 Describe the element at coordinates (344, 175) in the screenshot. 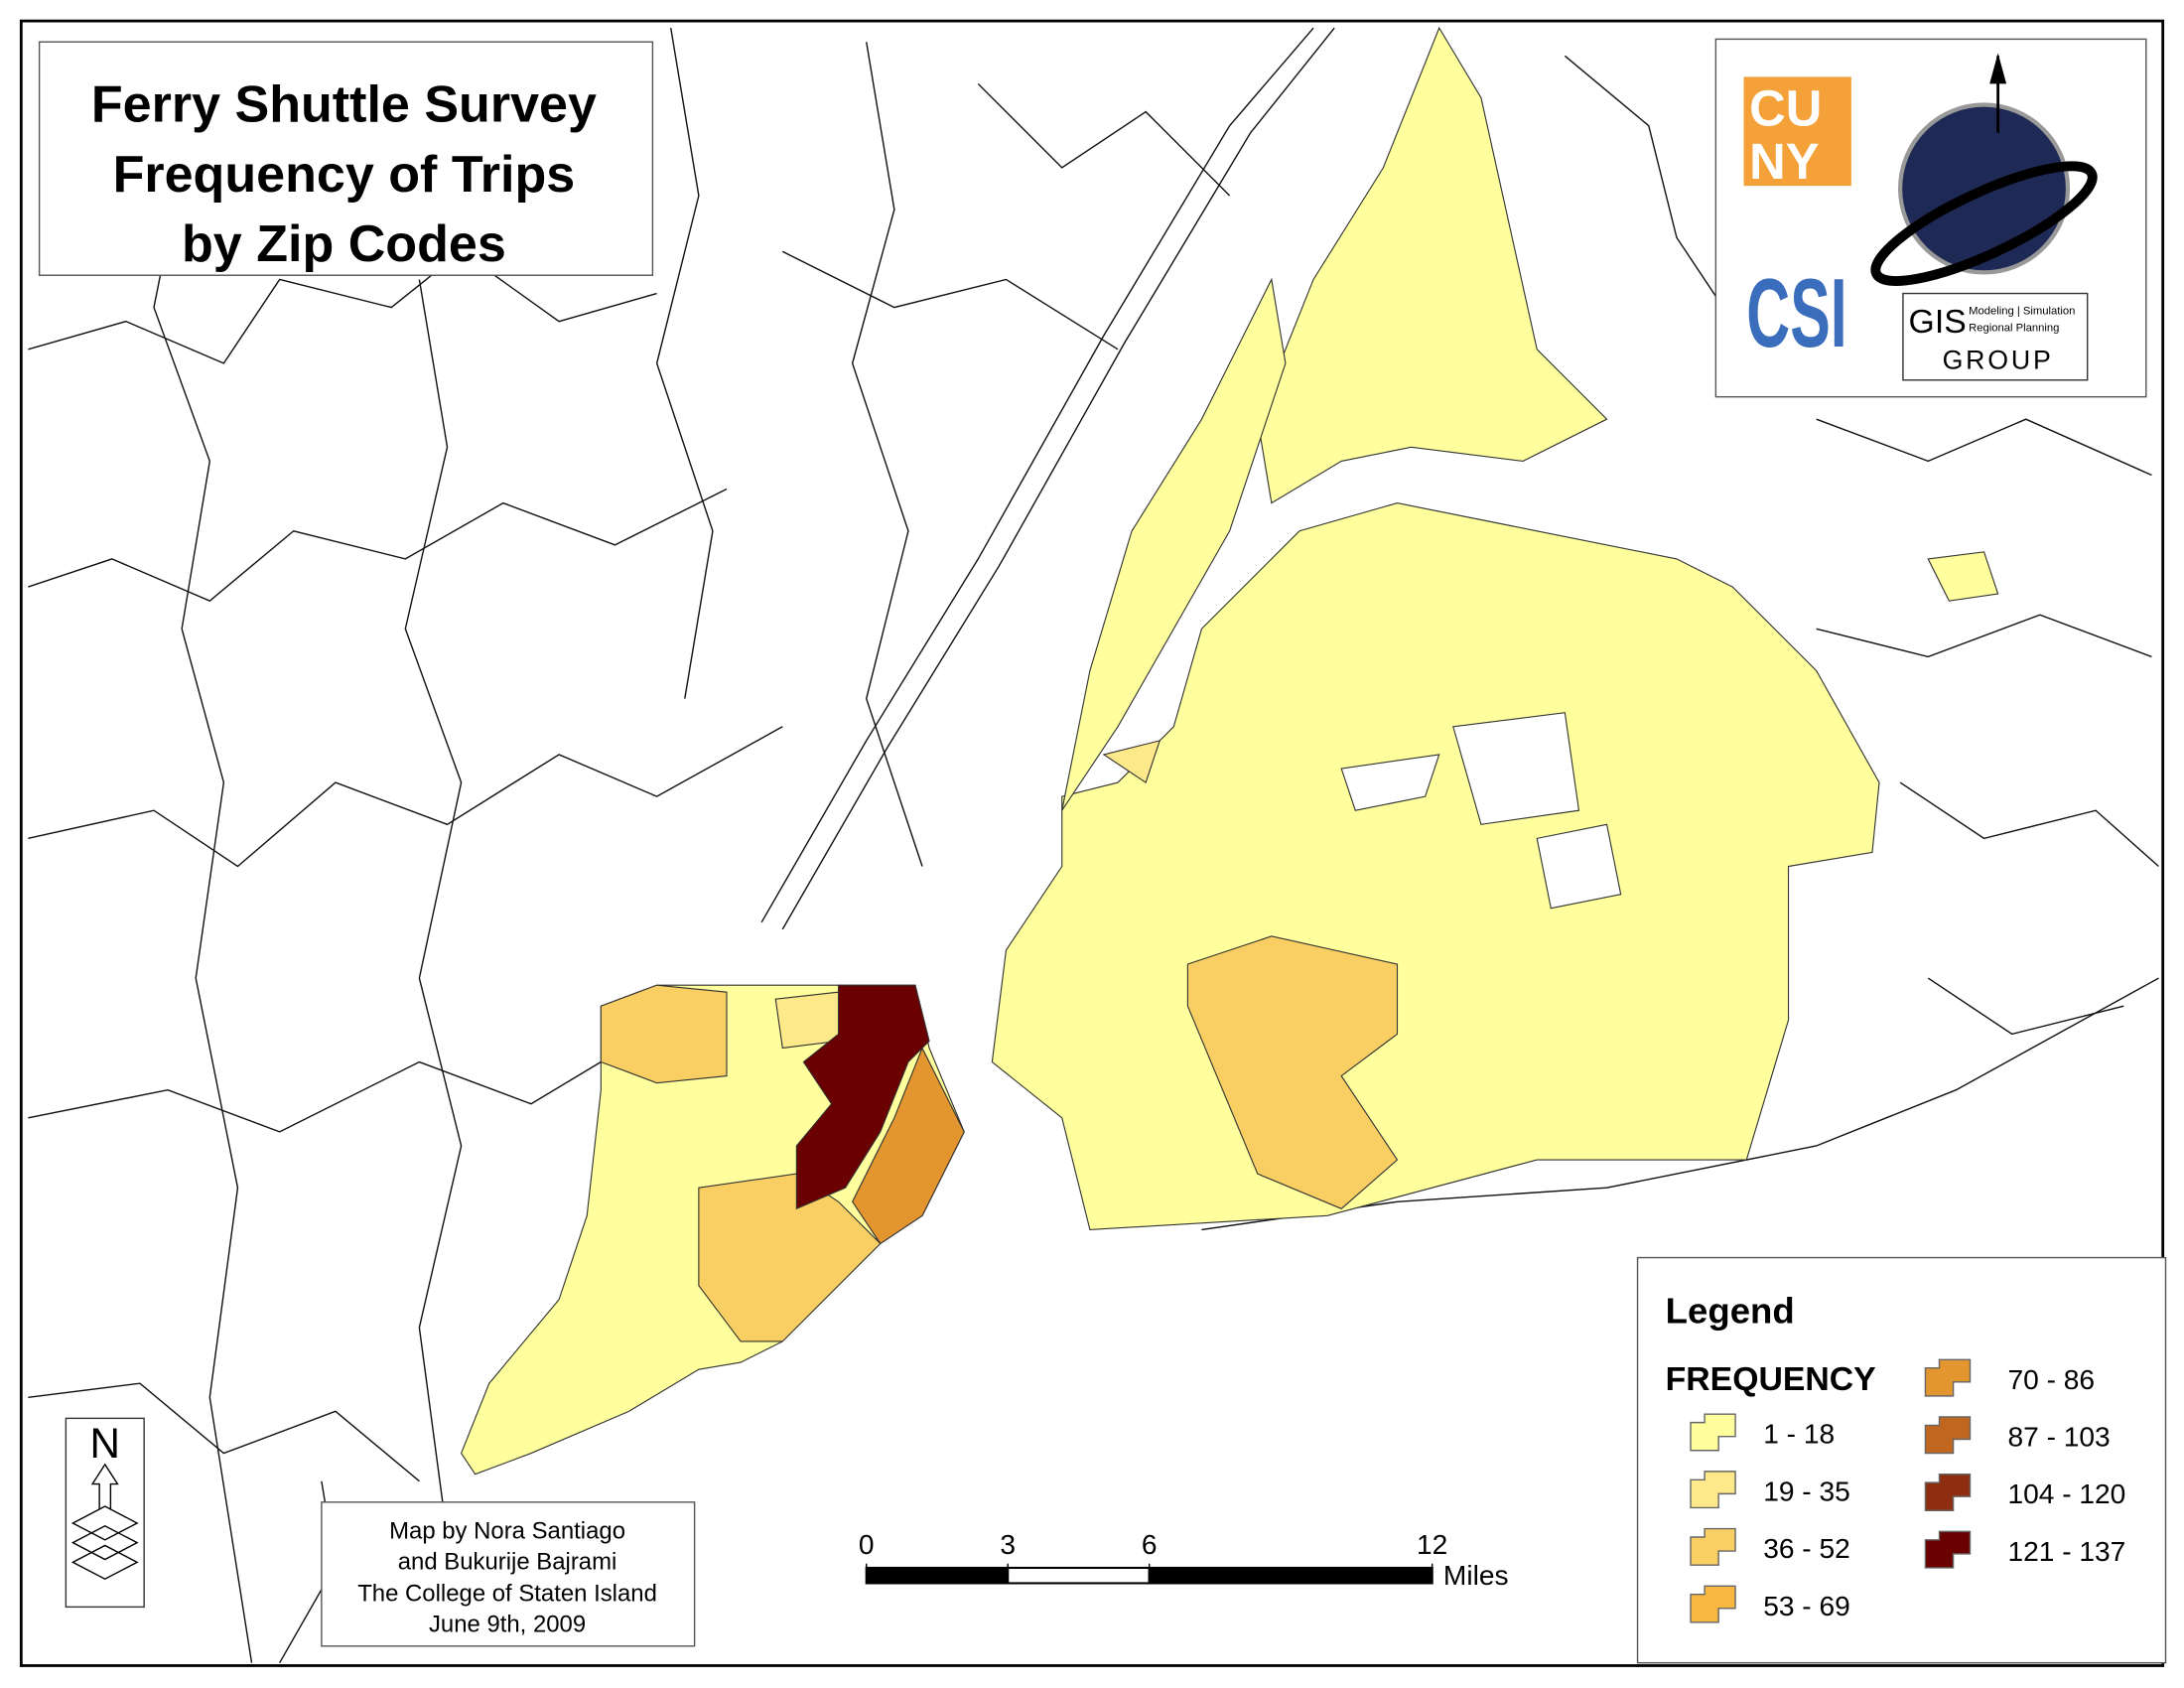

I see `title-line: Frequency of Trips` at that location.